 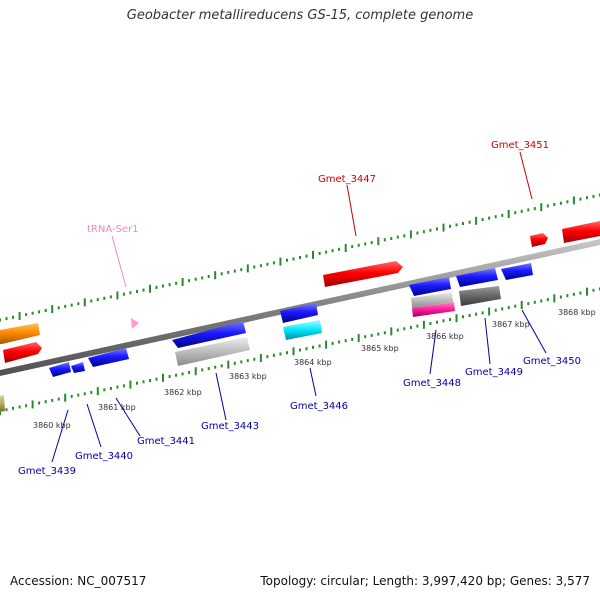 I want to click on gene-gmet-3443-arrow, so click(x=209, y=334).